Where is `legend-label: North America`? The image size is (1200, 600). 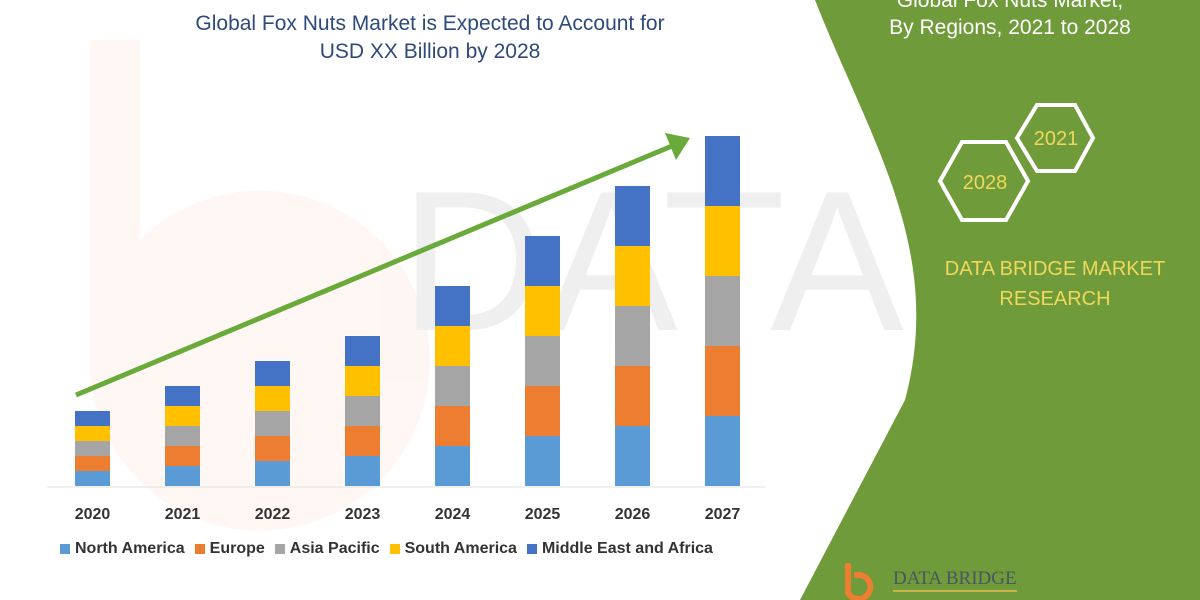 legend-label: North America is located at coordinates (130, 548).